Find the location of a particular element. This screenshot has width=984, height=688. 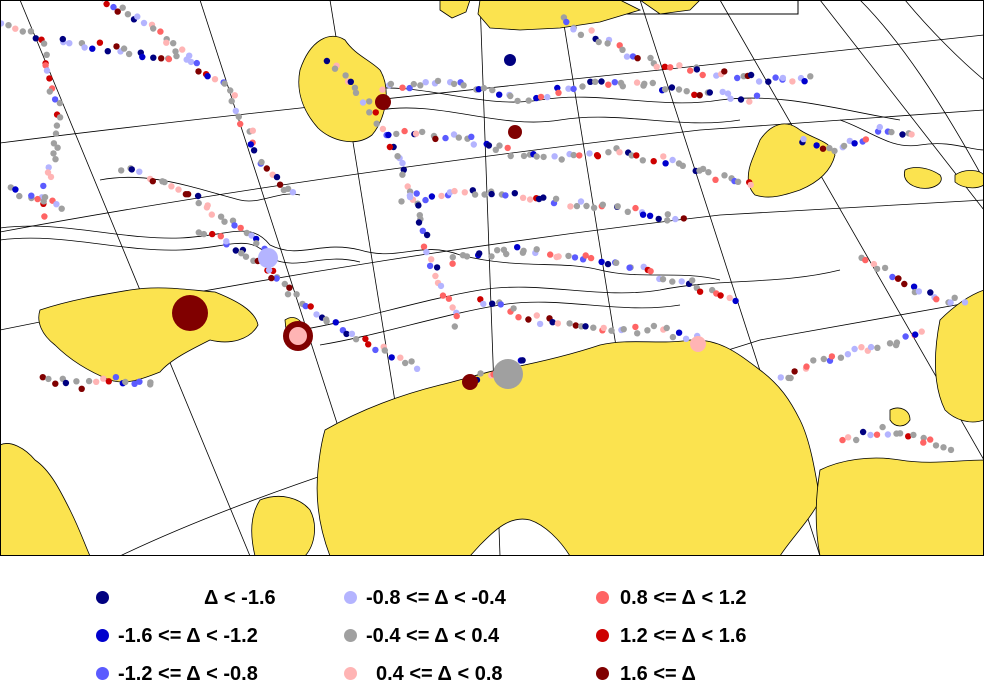

kola-land is located at coordinates (899, 506).